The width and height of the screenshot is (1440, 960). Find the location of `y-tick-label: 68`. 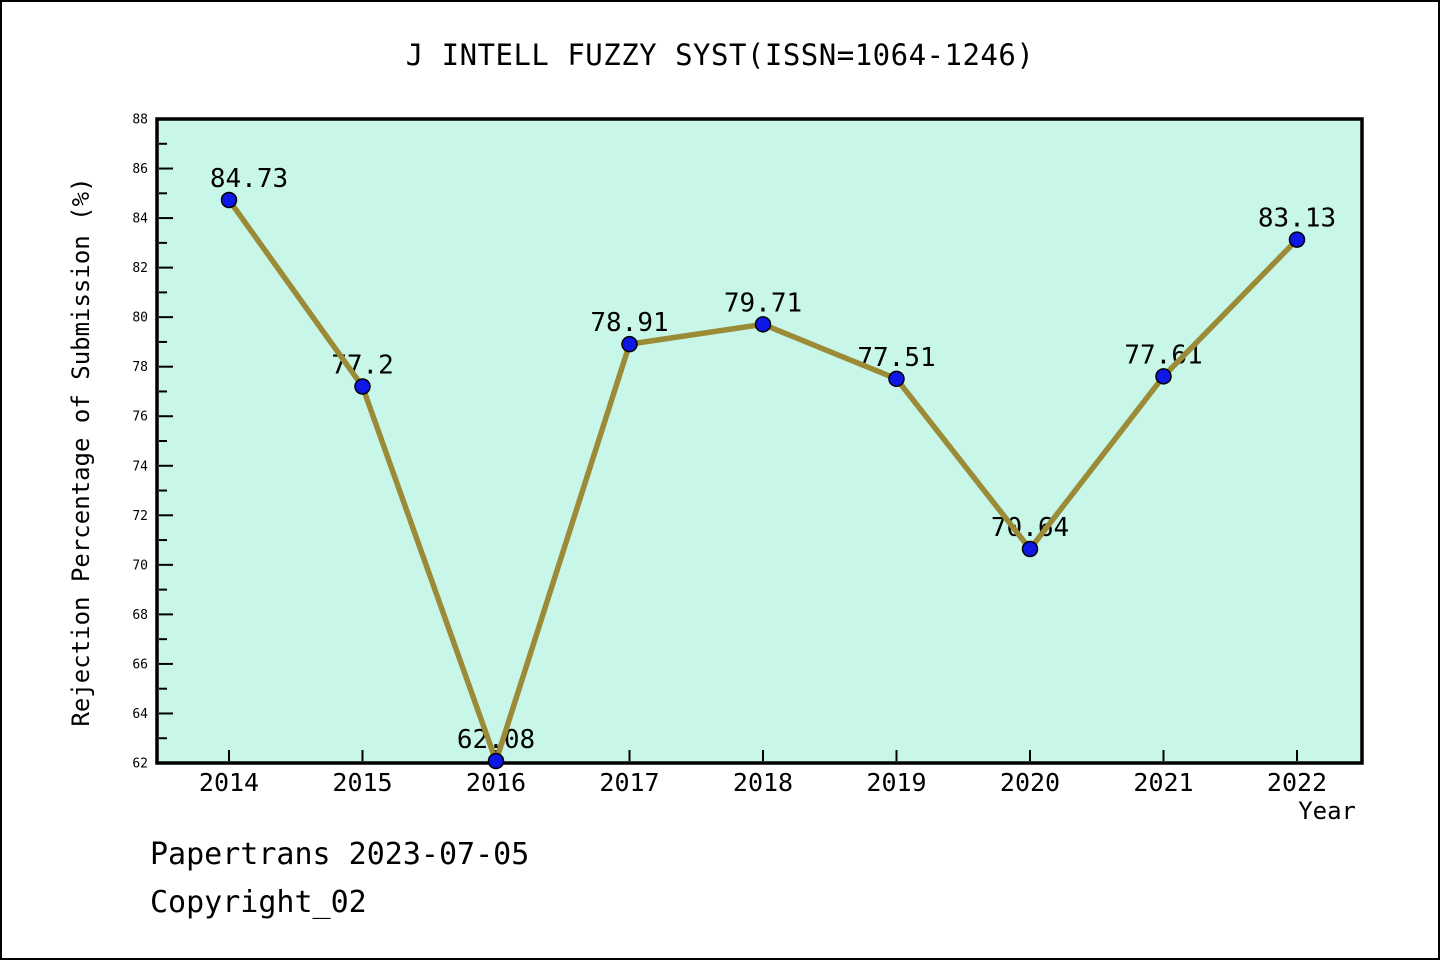

y-tick-label: 68 is located at coordinates (140, 615).